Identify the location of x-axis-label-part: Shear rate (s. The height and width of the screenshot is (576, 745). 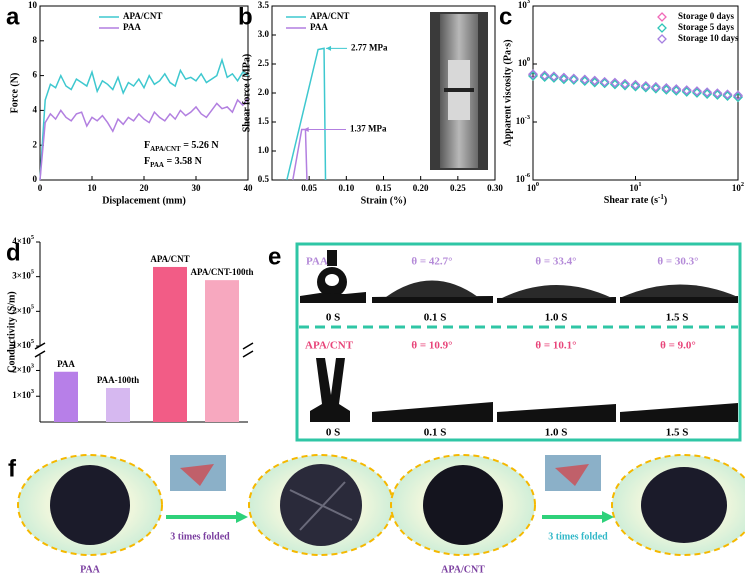
(631, 200).